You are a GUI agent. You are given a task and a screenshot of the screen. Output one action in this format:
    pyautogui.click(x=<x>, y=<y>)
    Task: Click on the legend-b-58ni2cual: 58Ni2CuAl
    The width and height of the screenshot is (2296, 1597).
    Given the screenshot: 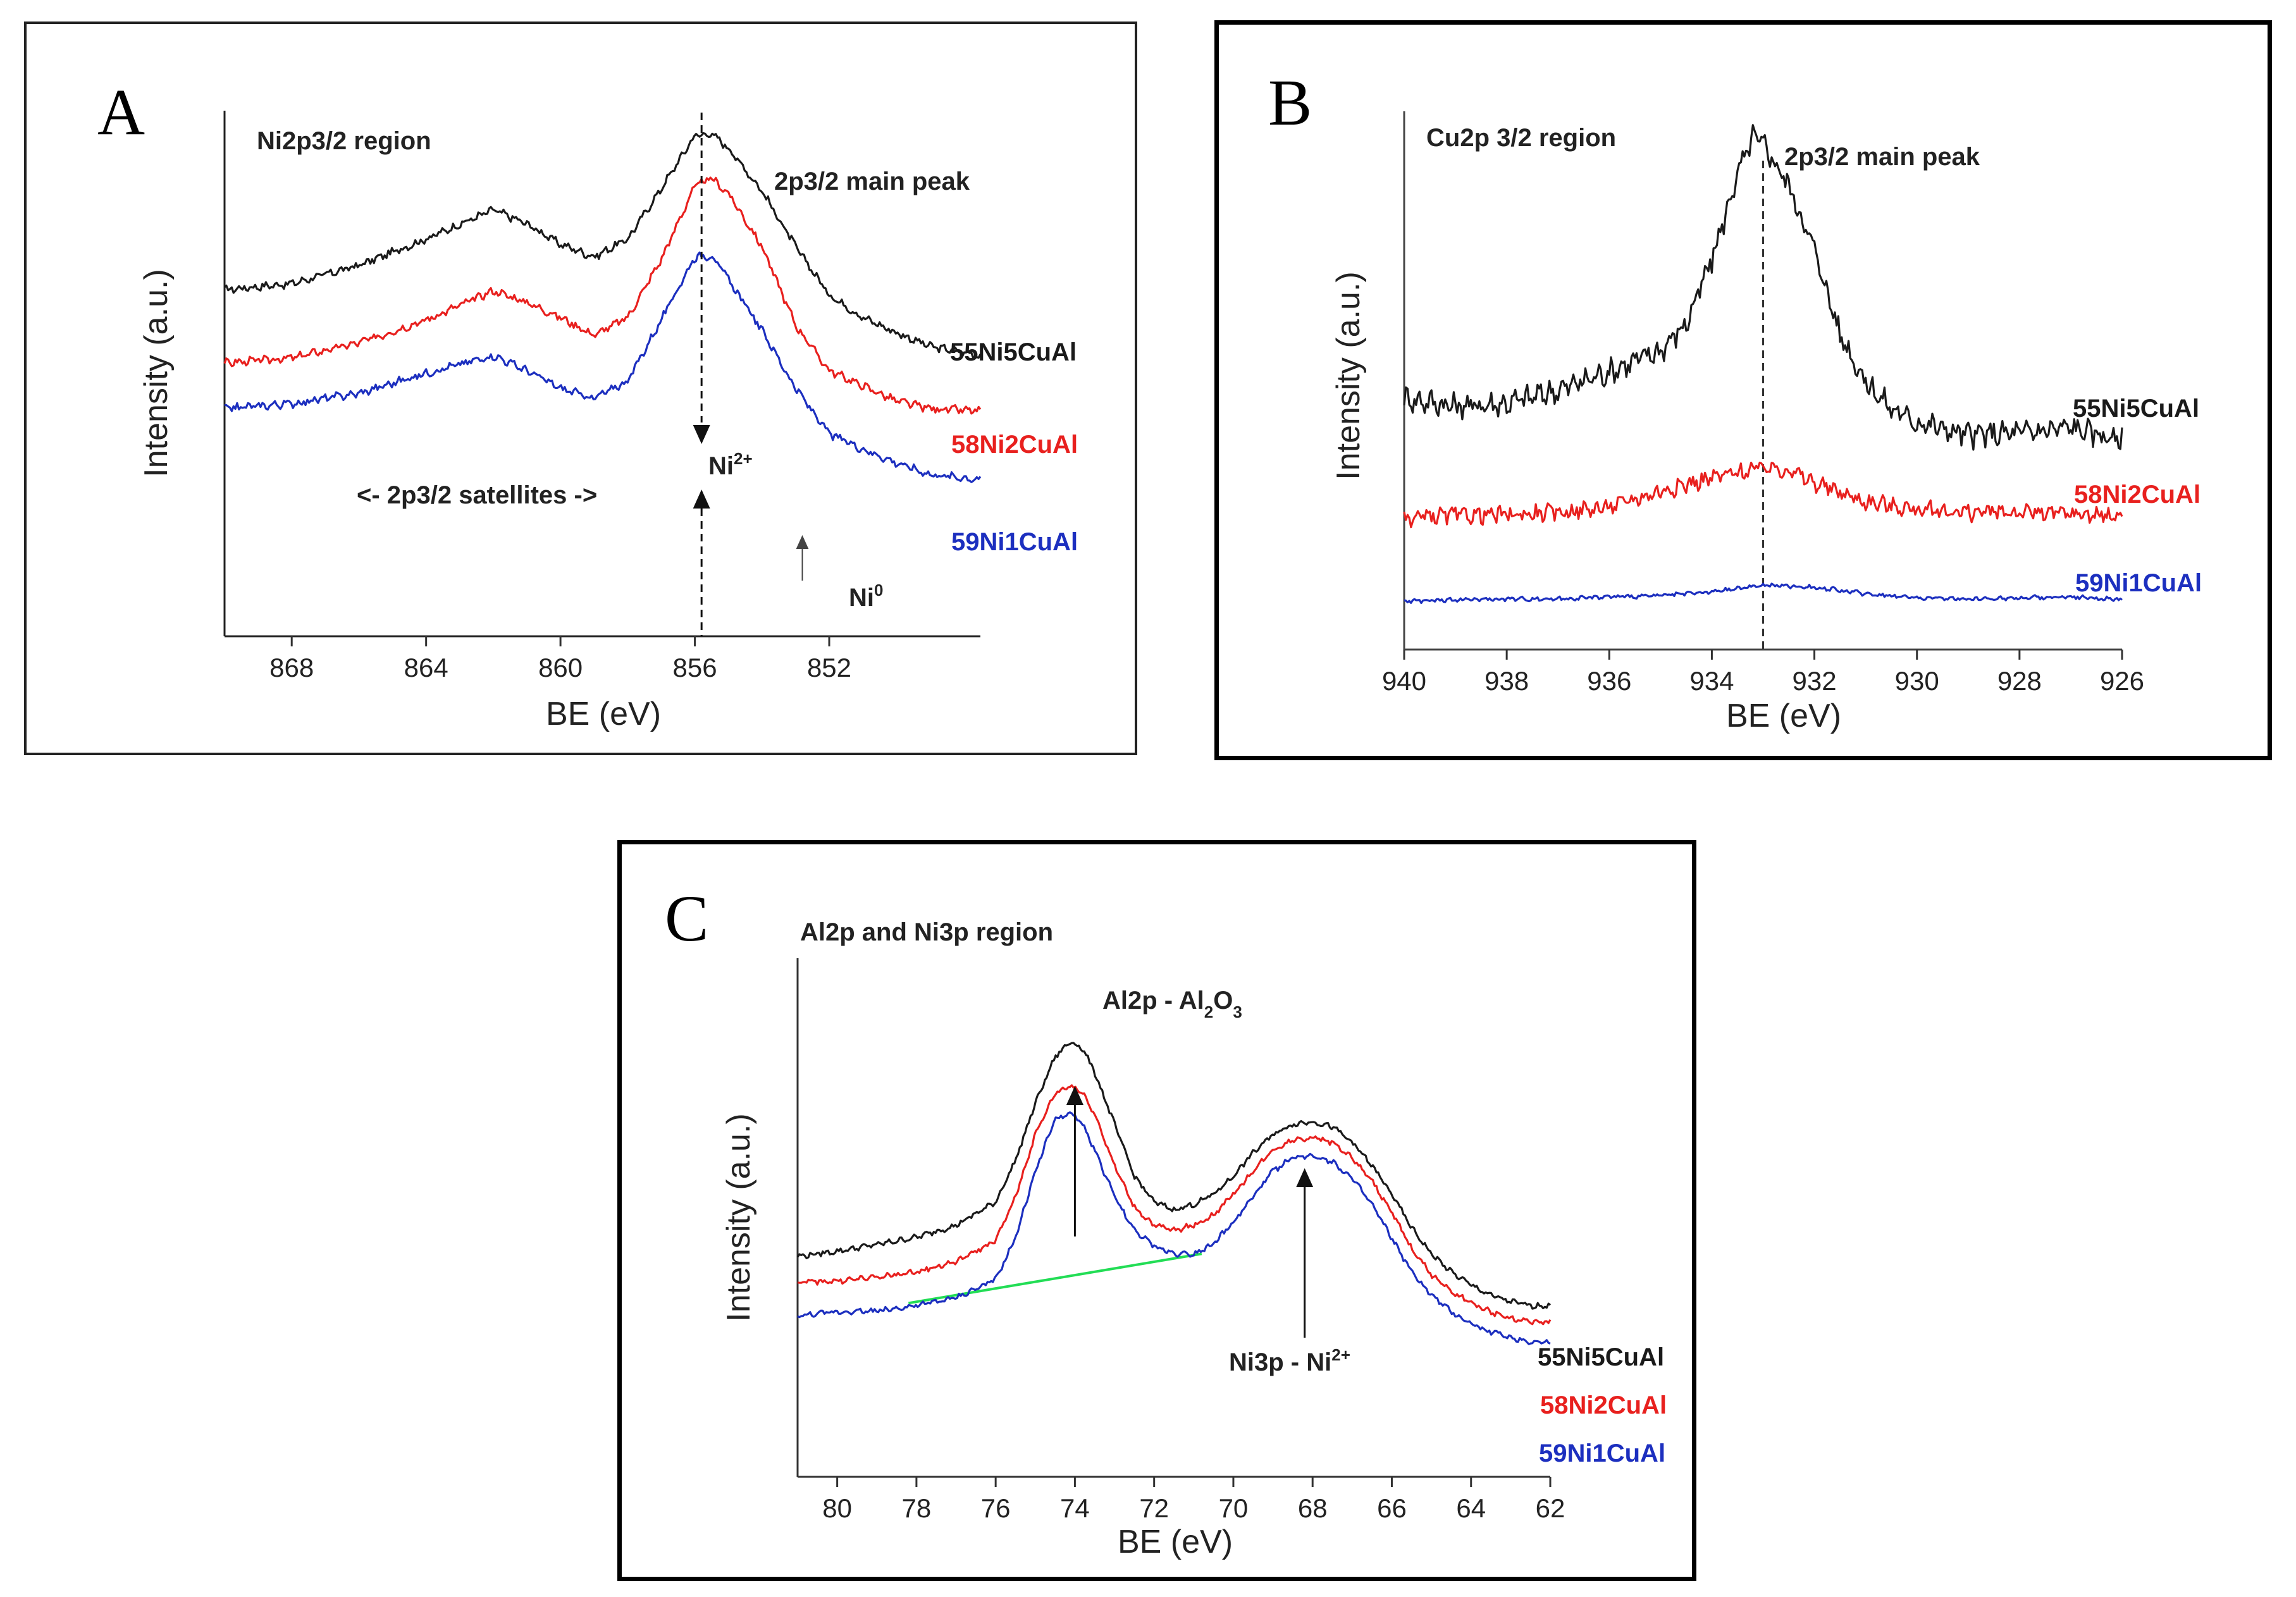 What is the action you would take?
    pyautogui.click(x=2137, y=495)
    